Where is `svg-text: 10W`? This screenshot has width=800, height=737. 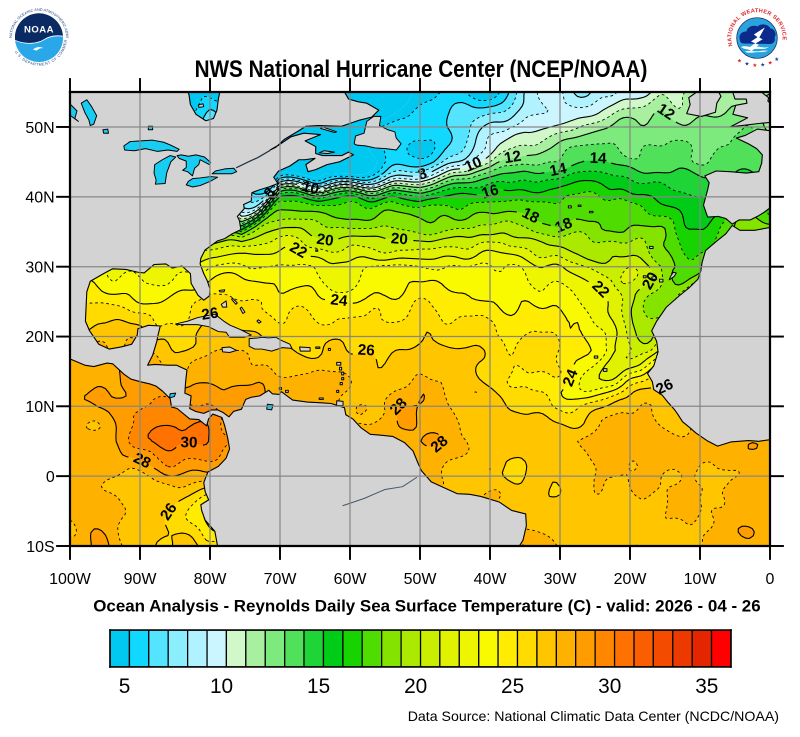 svg-text: 10W is located at coordinates (701, 579).